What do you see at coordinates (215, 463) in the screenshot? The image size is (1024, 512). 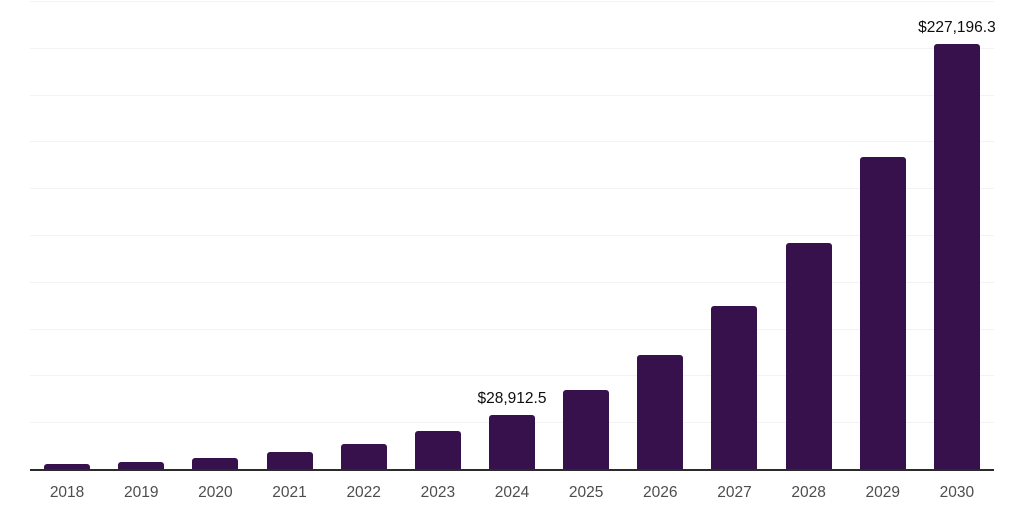 I see `bar-2020` at bounding box center [215, 463].